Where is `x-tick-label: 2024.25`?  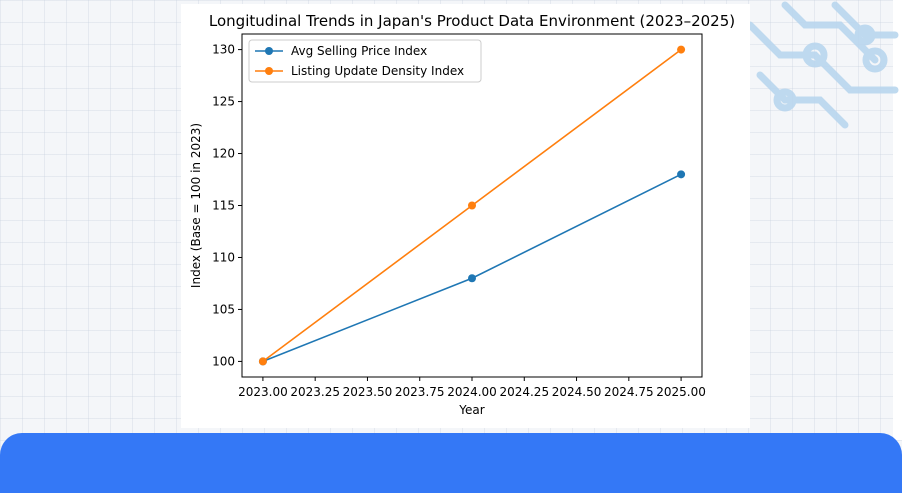 x-tick-label: 2024.25 is located at coordinates (524, 392).